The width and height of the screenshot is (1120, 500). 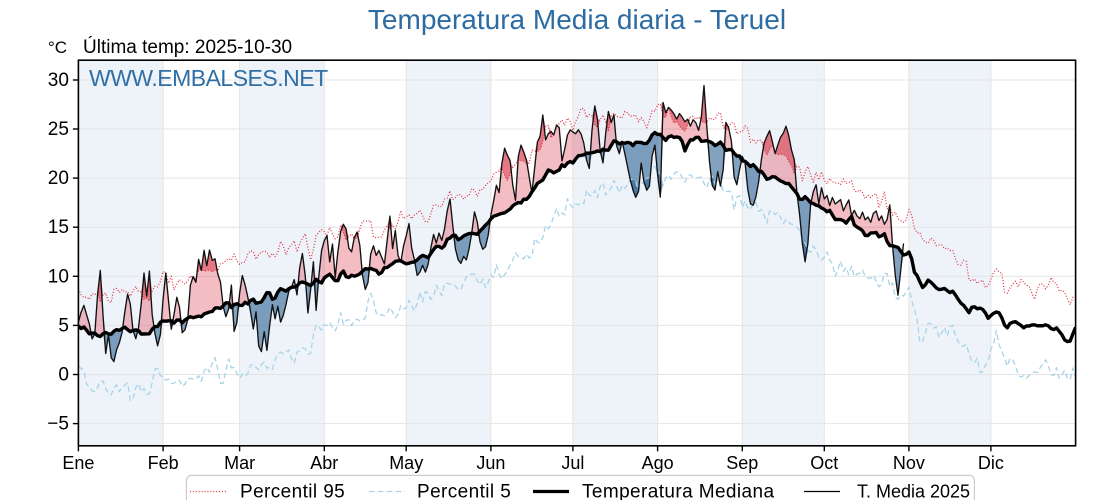 What do you see at coordinates (208, 78) in the screenshot?
I see `svg-text: WWW.EMBALSES.NET` at bounding box center [208, 78].